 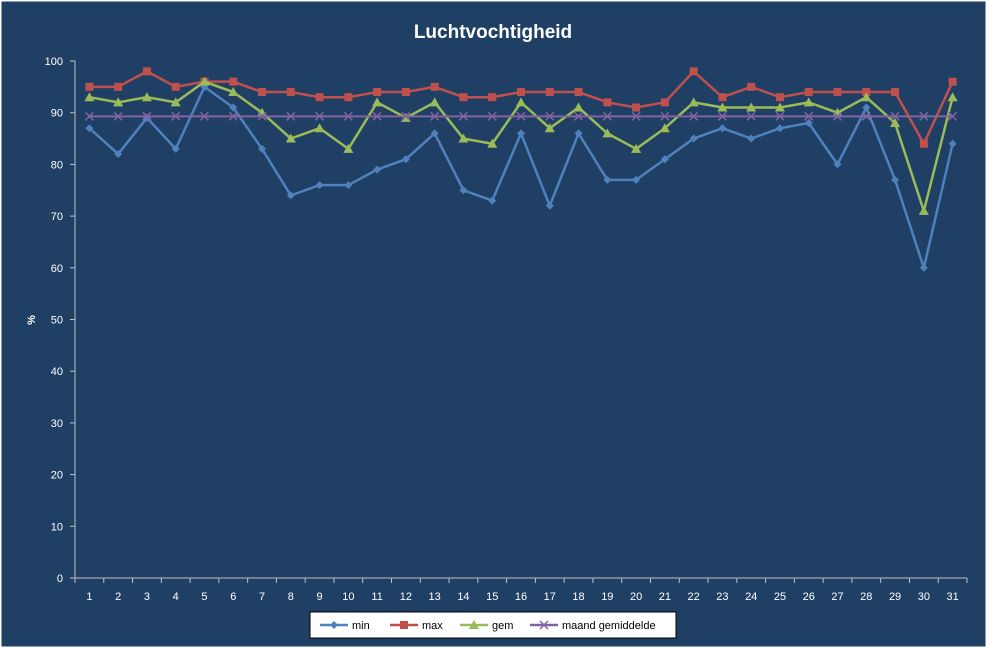 I want to click on x-tick-label: 16, so click(x=521, y=597).